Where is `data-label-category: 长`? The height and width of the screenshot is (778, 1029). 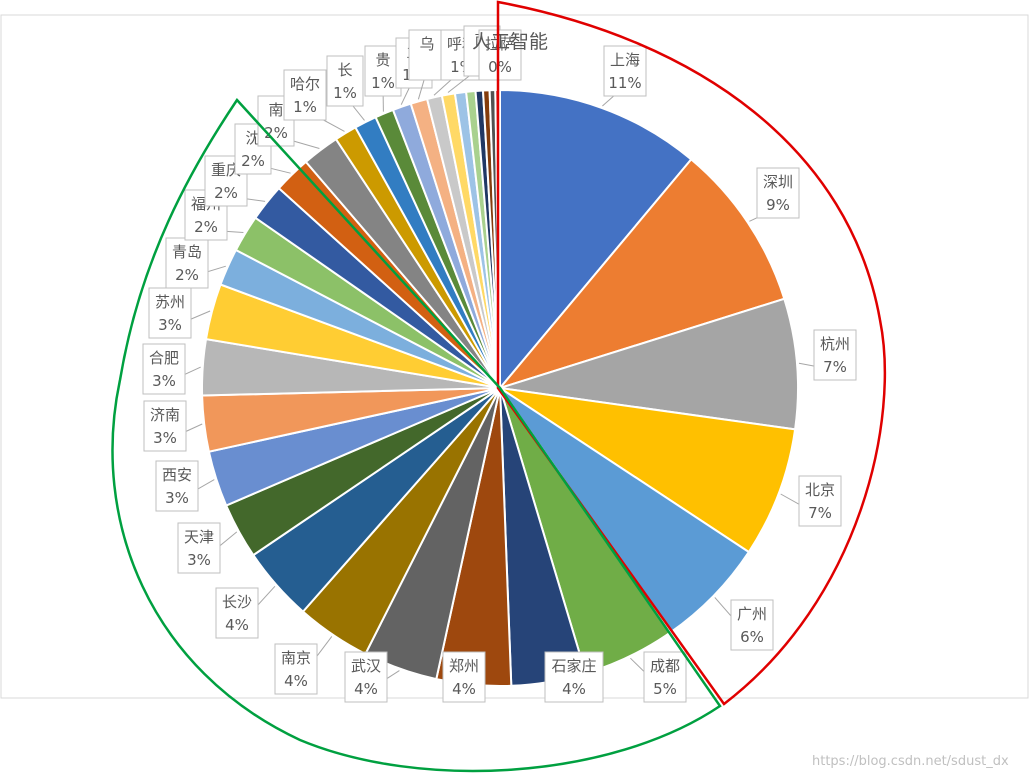 data-label-category: 长 is located at coordinates (344, 70).